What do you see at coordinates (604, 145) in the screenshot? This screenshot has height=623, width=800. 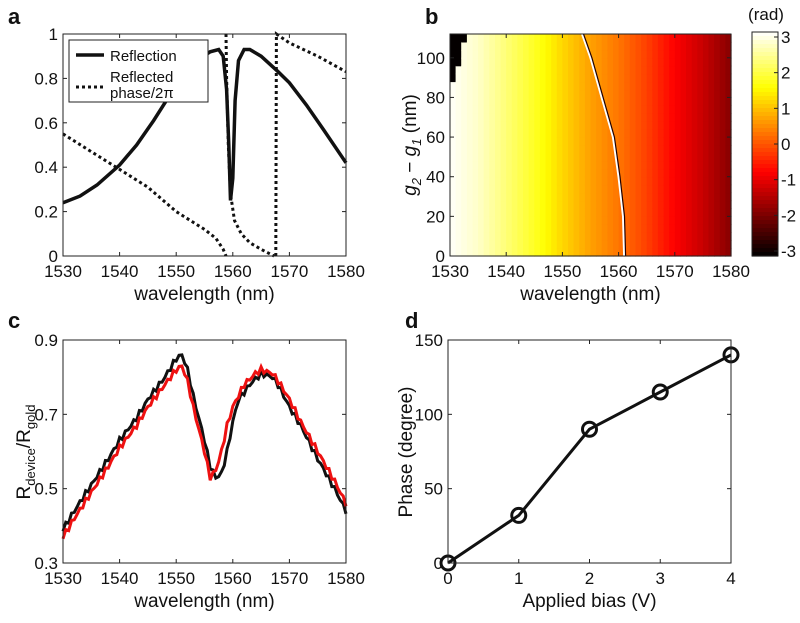 I see `phase-jump-boundary-dark` at bounding box center [604, 145].